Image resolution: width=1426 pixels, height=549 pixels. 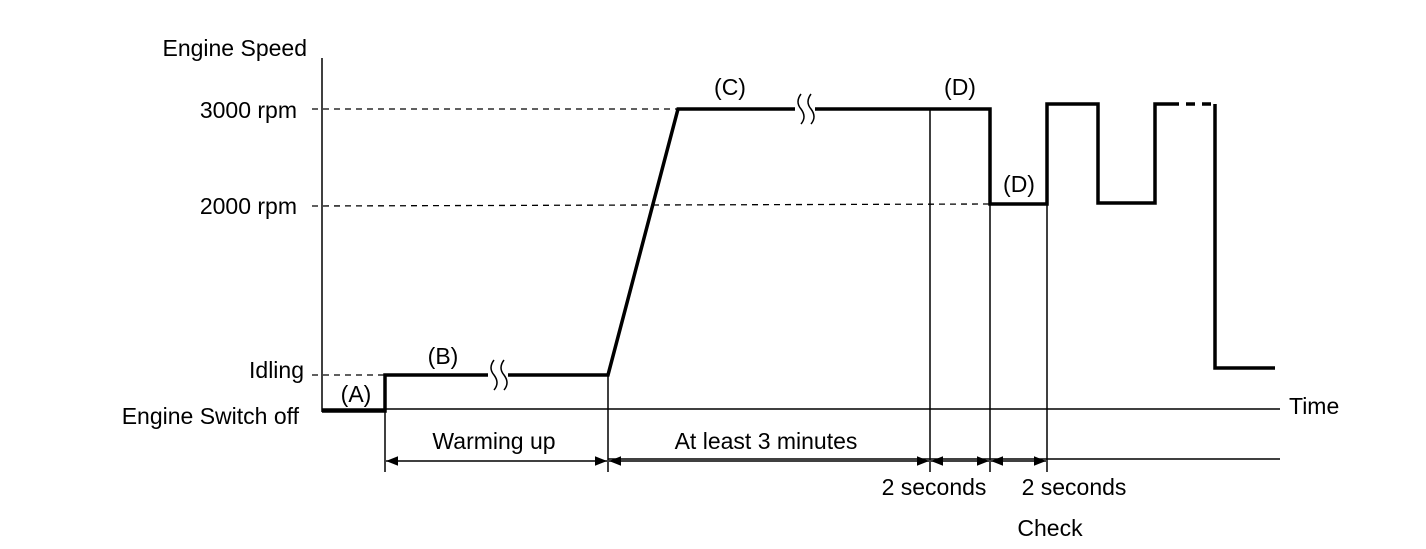 What do you see at coordinates (493, 441) in the screenshot?
I see `interval-label: Warming up` at bounding box center [493, 441].